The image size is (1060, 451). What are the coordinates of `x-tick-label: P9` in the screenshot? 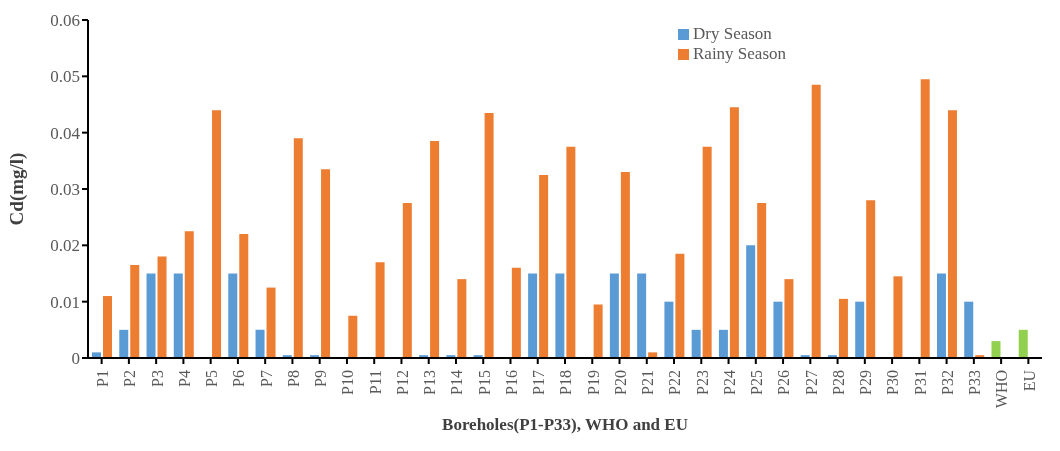 It's located at (321, 378).